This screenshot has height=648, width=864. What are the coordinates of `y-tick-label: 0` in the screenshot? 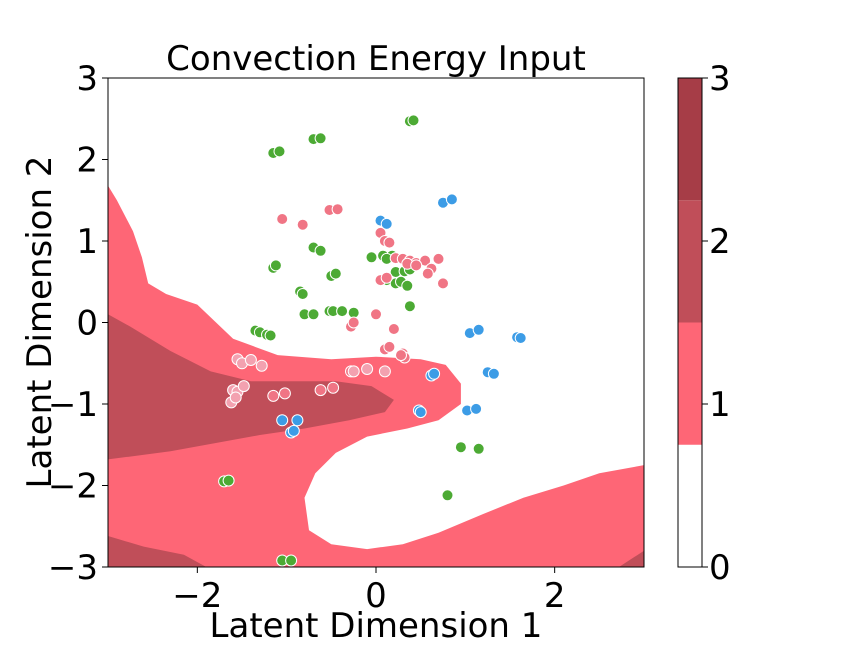 It's located at (87, 324).